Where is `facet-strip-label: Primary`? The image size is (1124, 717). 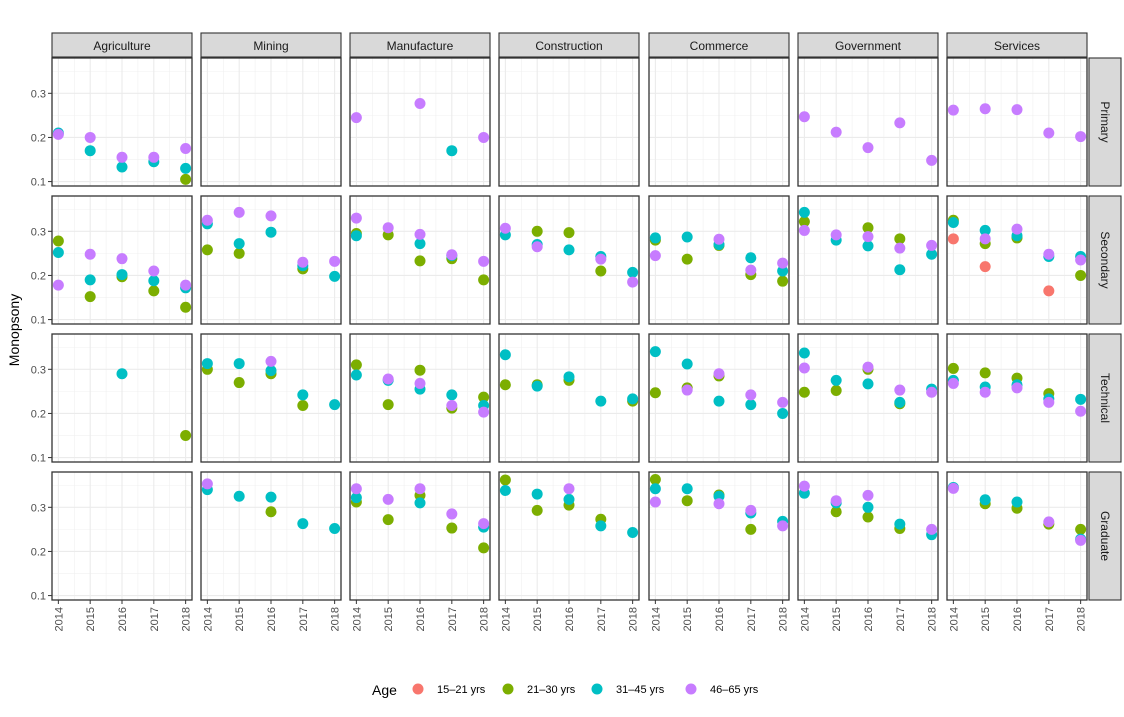
facet-strip-label: Primary is located at coordinates (1105, 121).